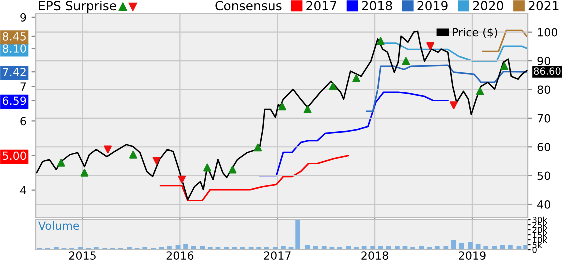 The image size is (570, 264). I want to click on y2-tick-label: 70, so click(544, 118).